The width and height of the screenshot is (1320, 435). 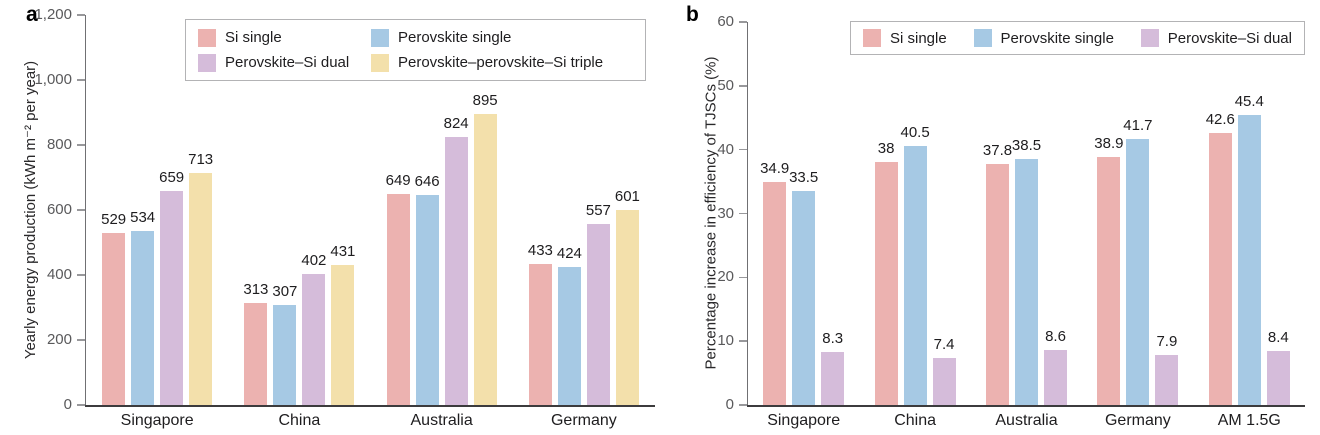 What do you see at coordinates (67, 404) in the screenshot?
I see `y-tick-label: 0` at bounding box center [67, 404].